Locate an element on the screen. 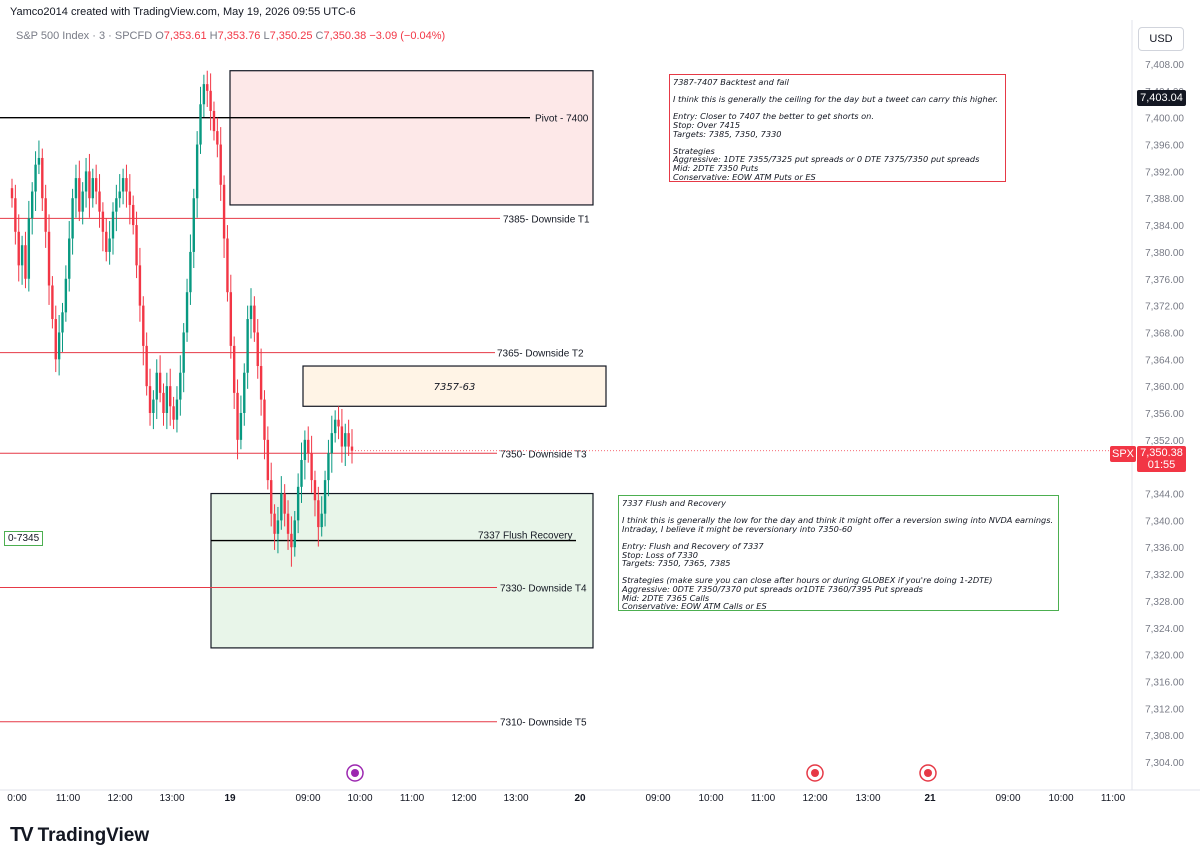  x-tick-label: 12:00 is located at coordinates (119, 798).